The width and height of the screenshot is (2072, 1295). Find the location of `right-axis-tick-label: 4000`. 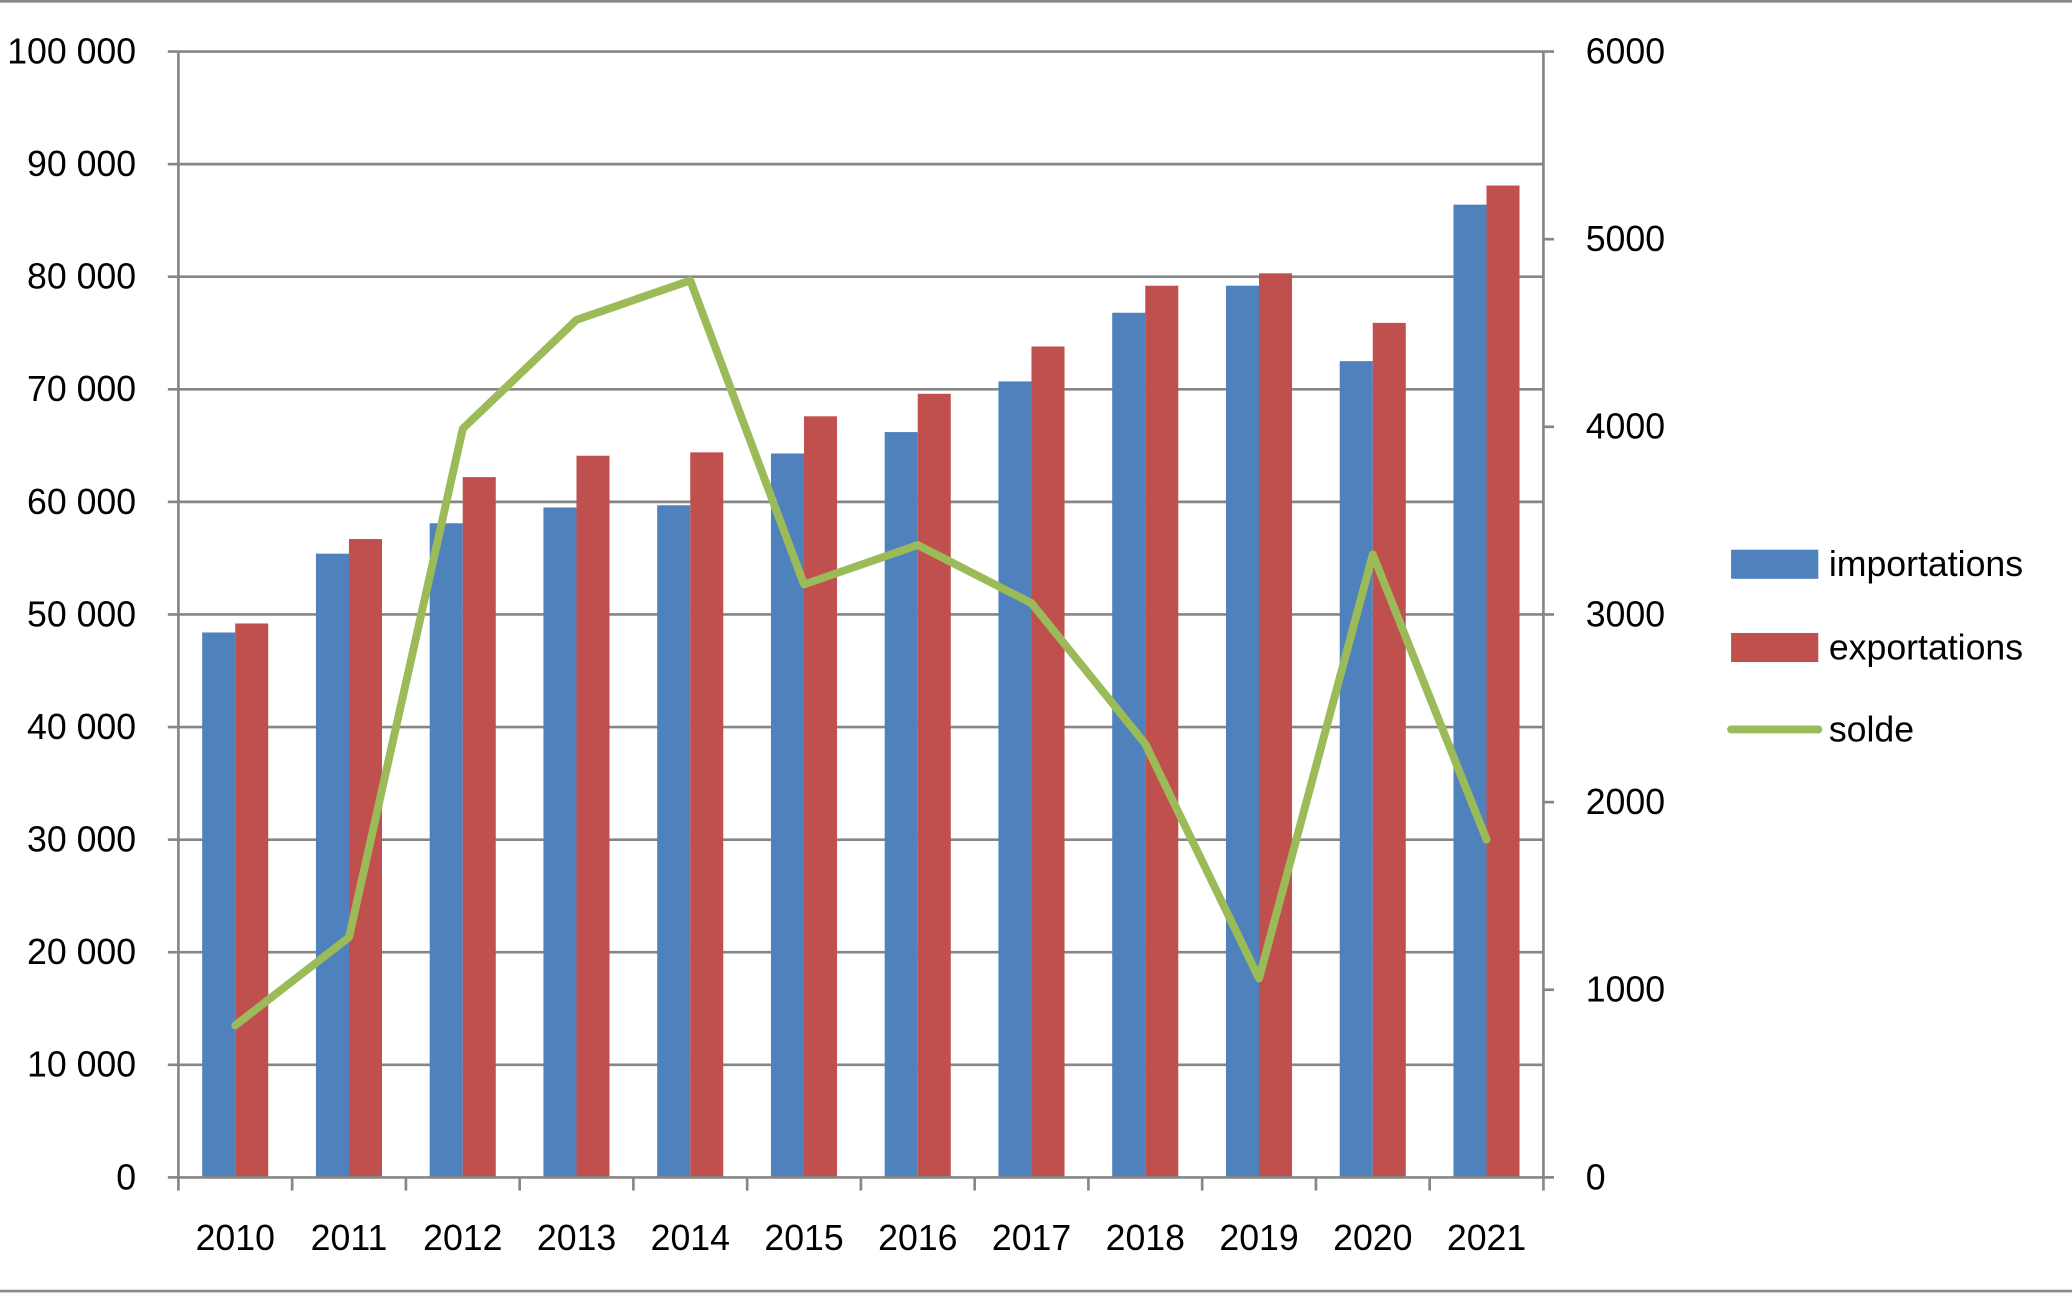

right-axis-tick-label: 4000 is located at coordinates (1625, 427).